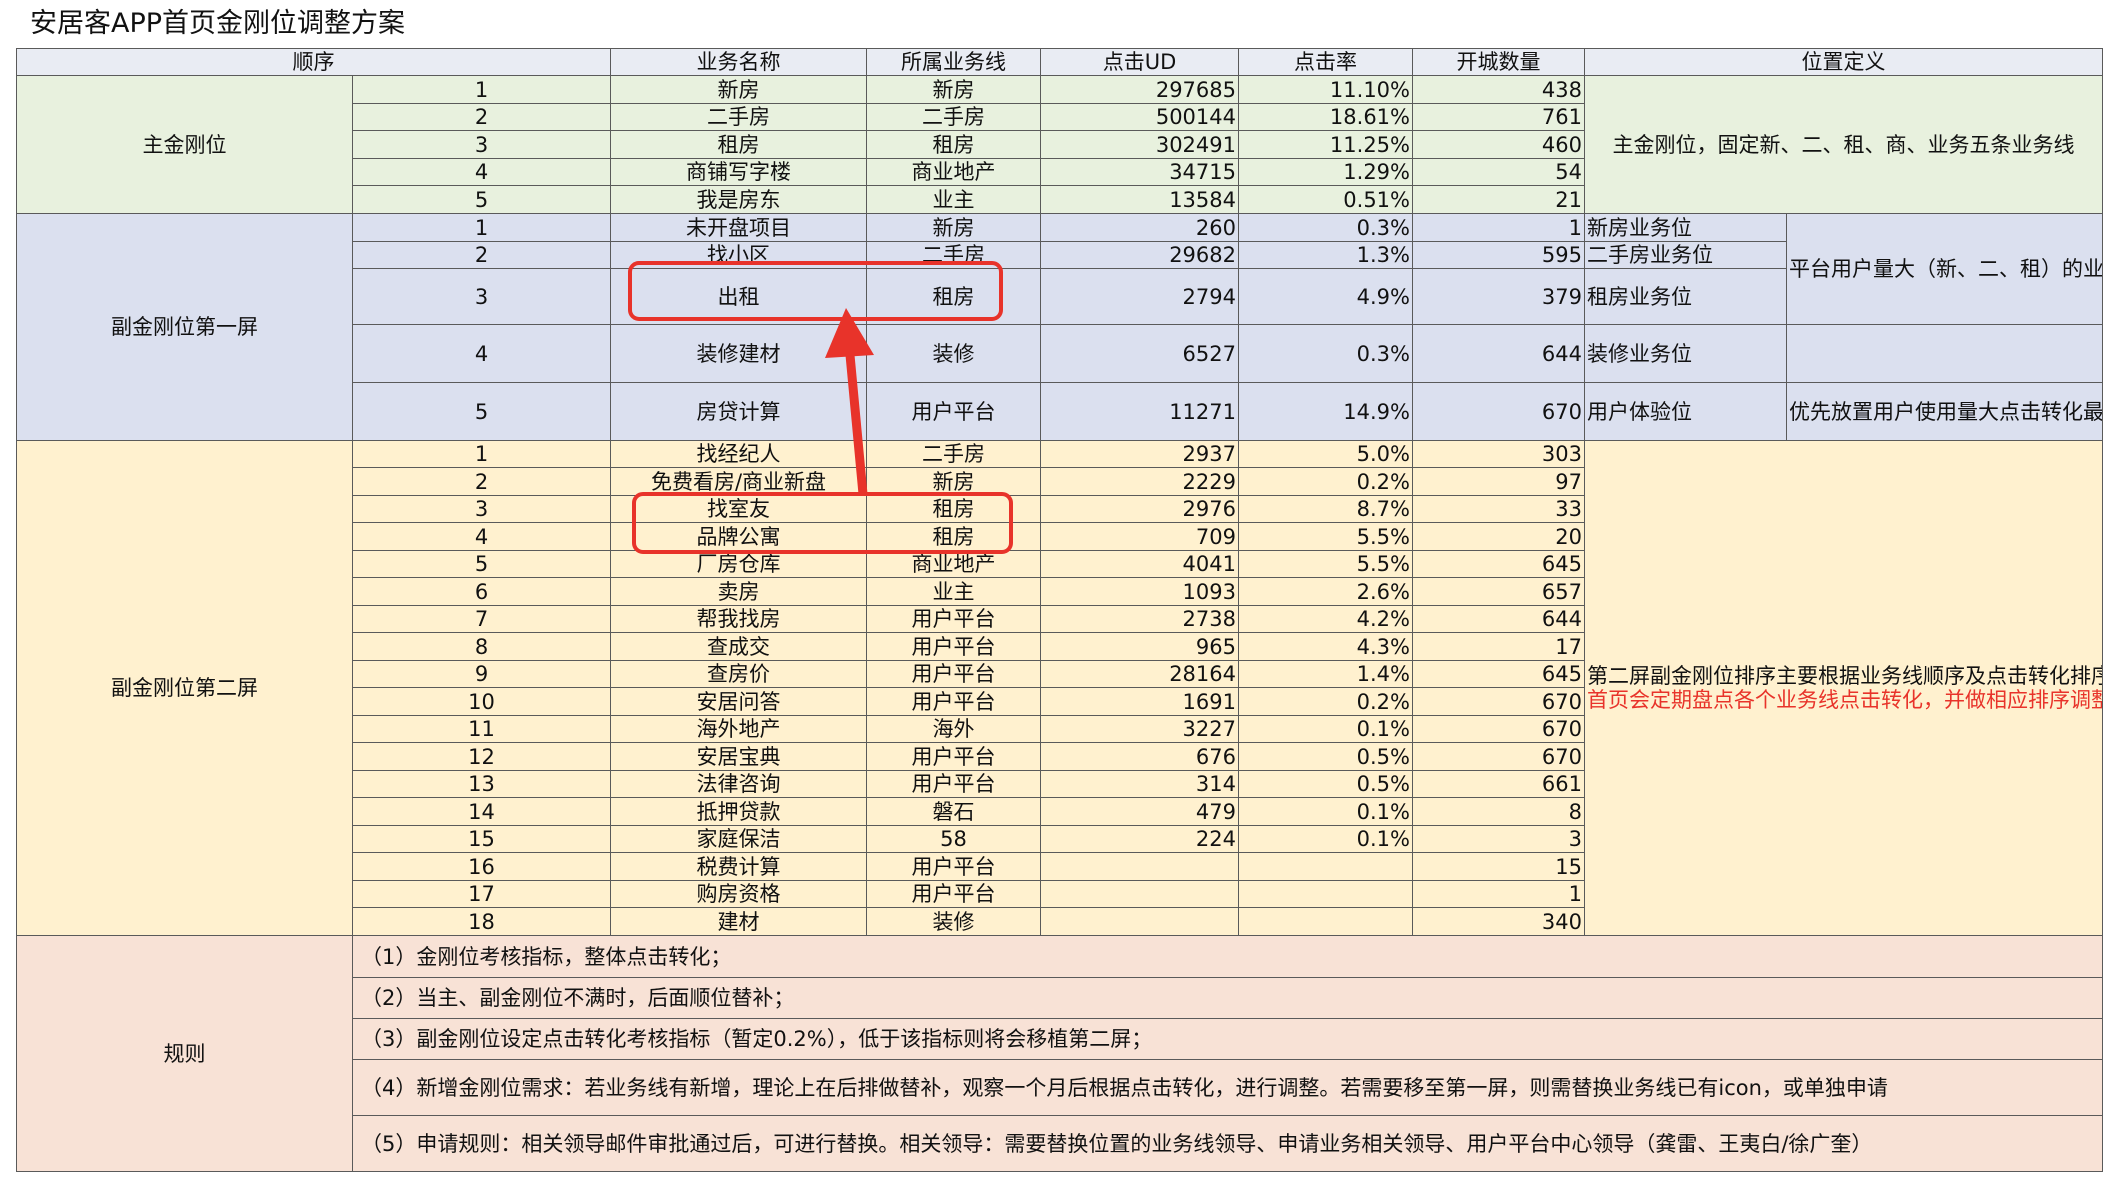  What do you see at coordinates (1845, 700) in the screenshot?
I see `definition-sub2-red-text: 首页会定期盘点各个业务线点击转化，并做相应排序调整。` at bounding box center [1845, 700].